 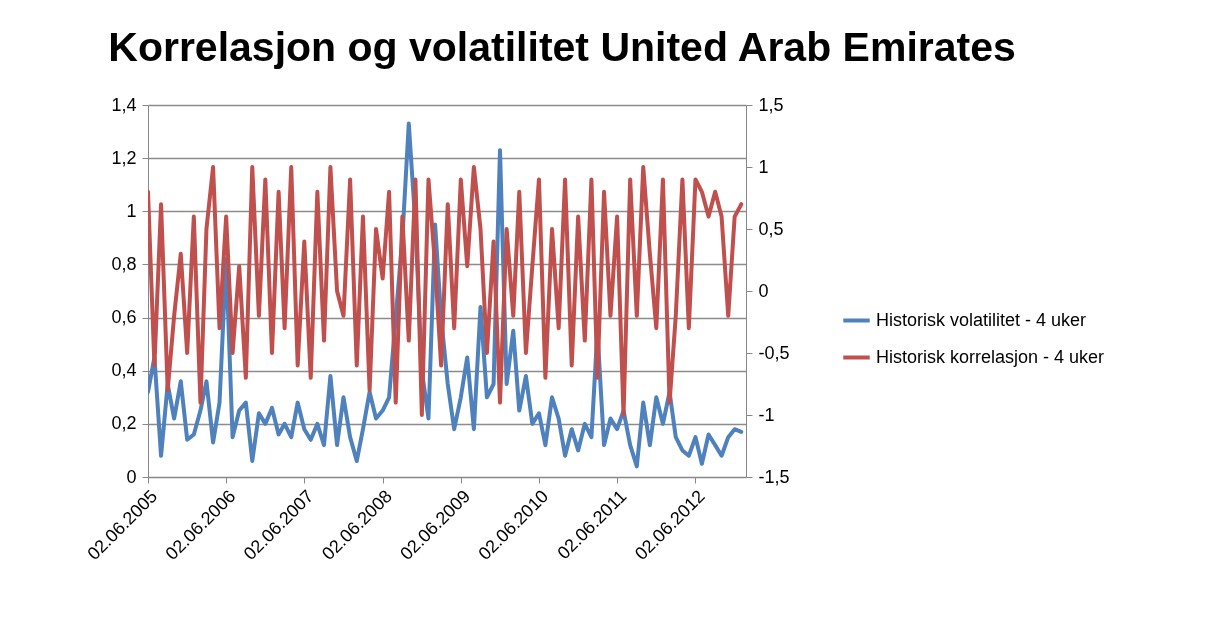 What do you see at coordinates (562, 47) in the screenshot?
I see `chart-title: Korrelasjon og volatilitet United Arab Emirates` at bounding box center [562, 47].